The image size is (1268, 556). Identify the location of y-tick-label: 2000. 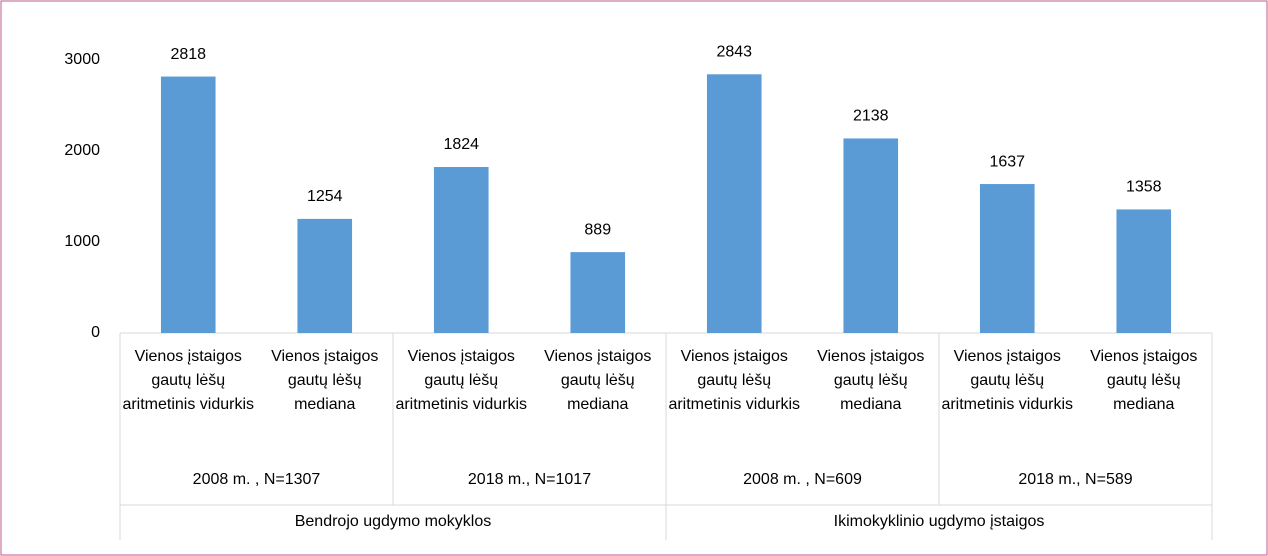
(82, 150).